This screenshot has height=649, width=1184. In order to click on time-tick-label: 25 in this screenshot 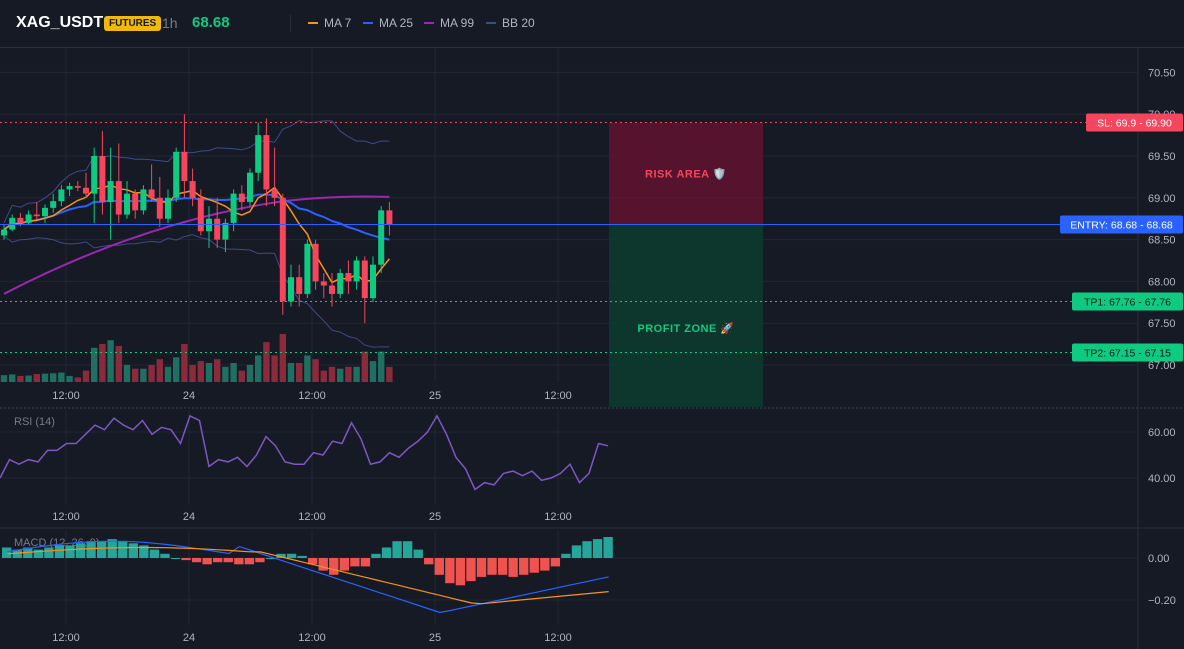, I will do `click(435, 638)`.